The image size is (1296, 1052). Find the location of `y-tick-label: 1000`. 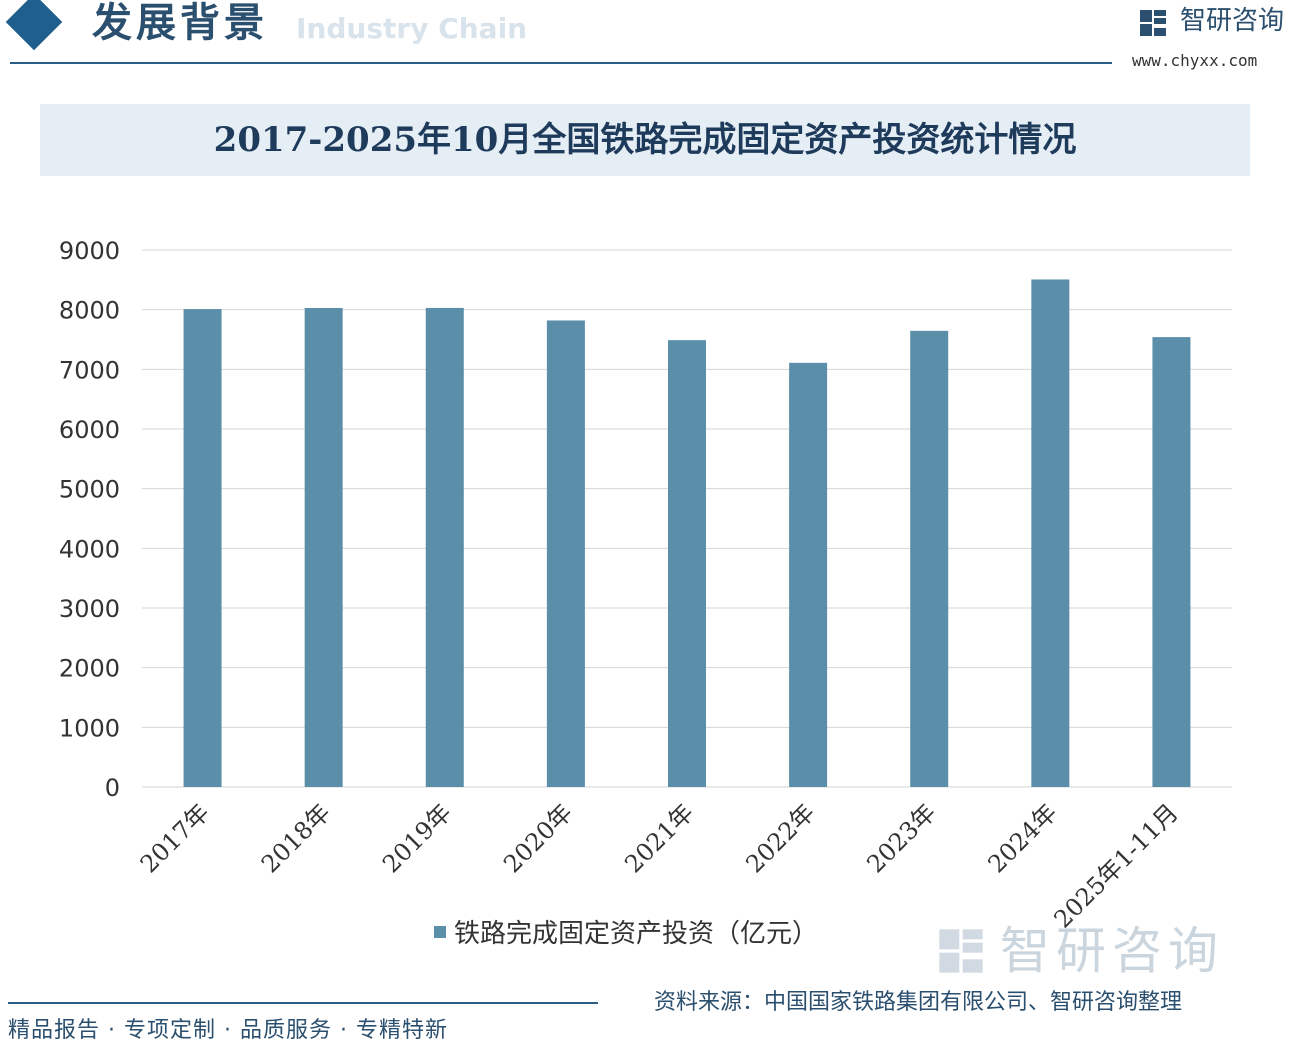

y-tick-label: 1000 is located at coordinates (89, 728).